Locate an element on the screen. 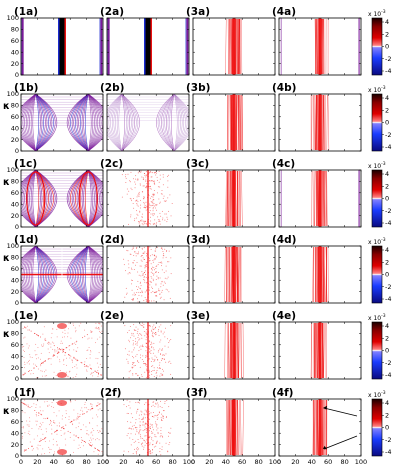 The image size is (411, 469). colorbar-exponent-power: -3 is located at coordinates (383, 88).